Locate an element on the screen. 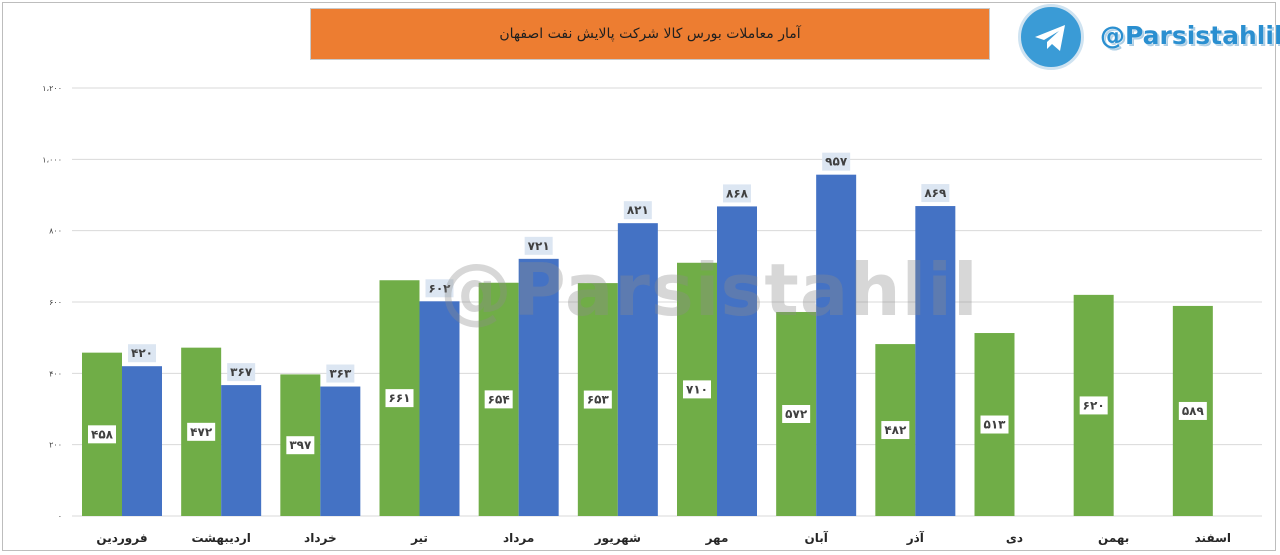 The width and height of the screenshot is (1280, 555). data-label-green: ۶۵۳ is located at coordinates (598, 400).